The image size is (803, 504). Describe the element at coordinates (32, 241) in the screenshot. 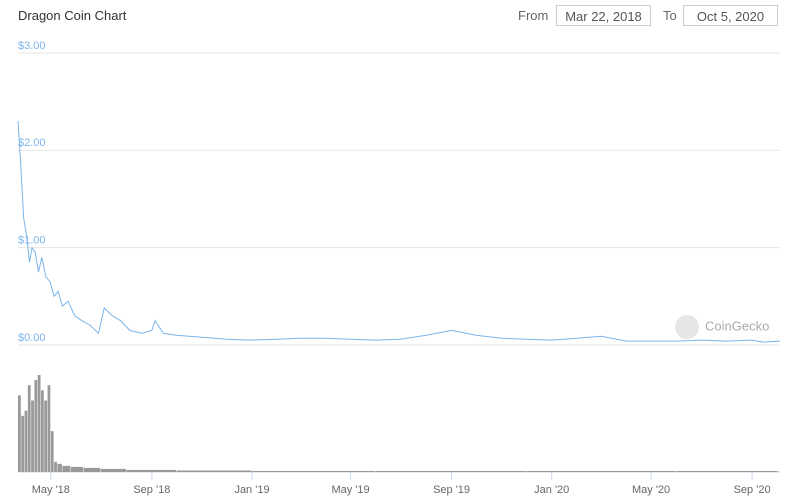

I see `y-tick-label: $1.00` at that location.